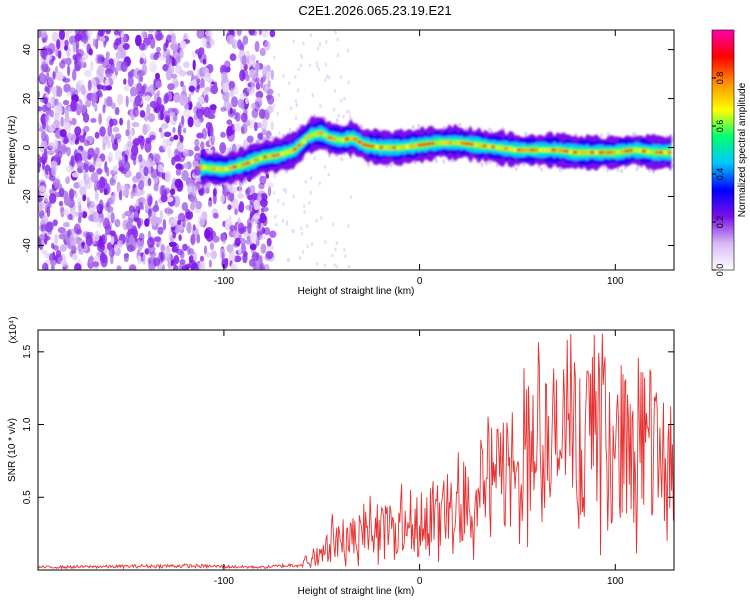 This screenshot has height=600, width=750. Describe the element at coordinates (12, 150) in the screenshot. I see `spectrogram-ylabel: Frequency (Hz)` at that location.